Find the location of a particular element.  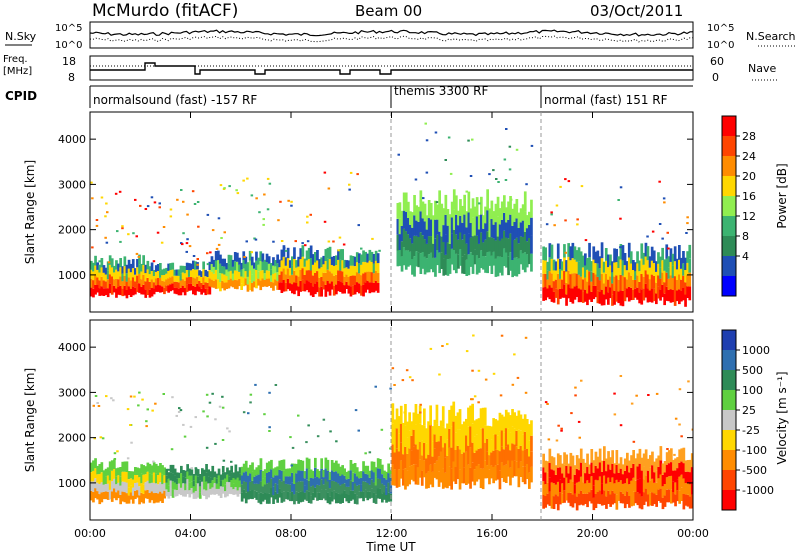

colorbar-tick-label: 24 is located at coordinates (749, 156).